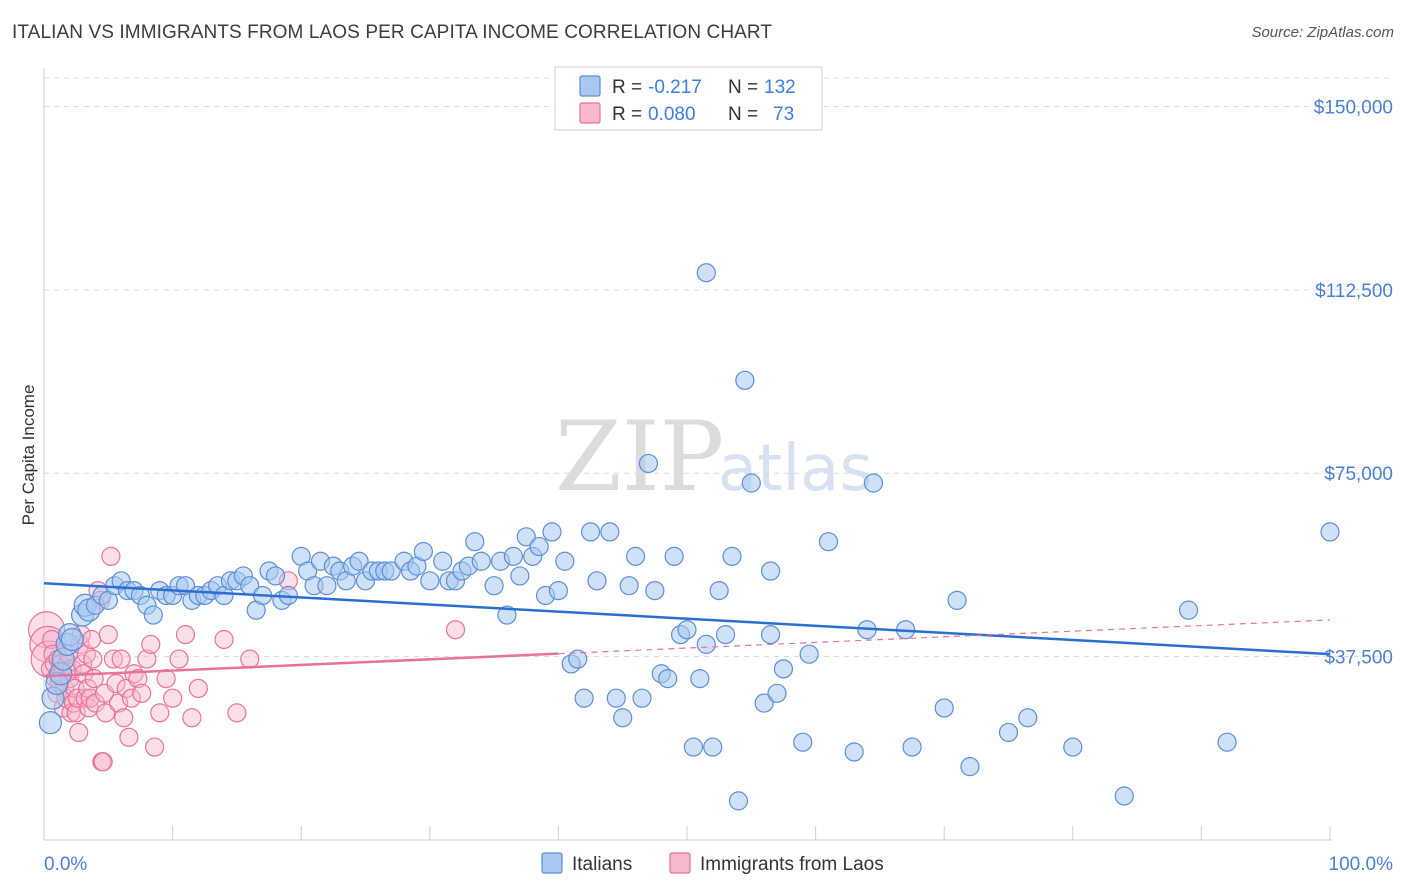 This screenshot has width=1406, height=892. I want to click on y-tick-label-3: $150,000, so click(1353, 107).